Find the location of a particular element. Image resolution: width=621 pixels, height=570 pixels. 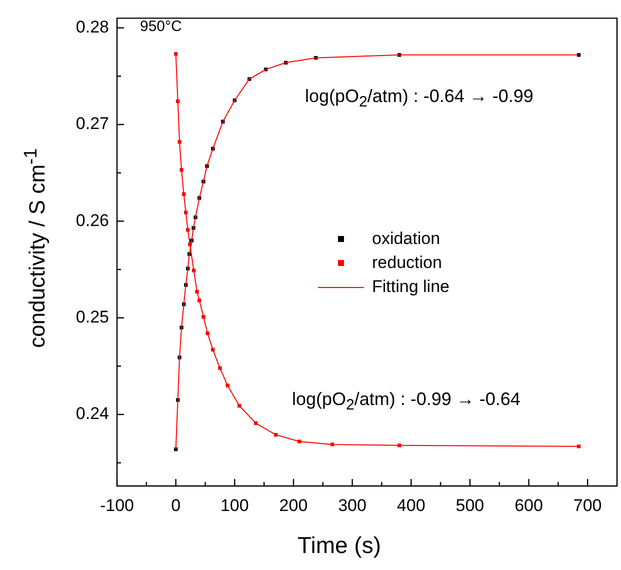

annotation: 950°C is located at coordinates (161, 26).